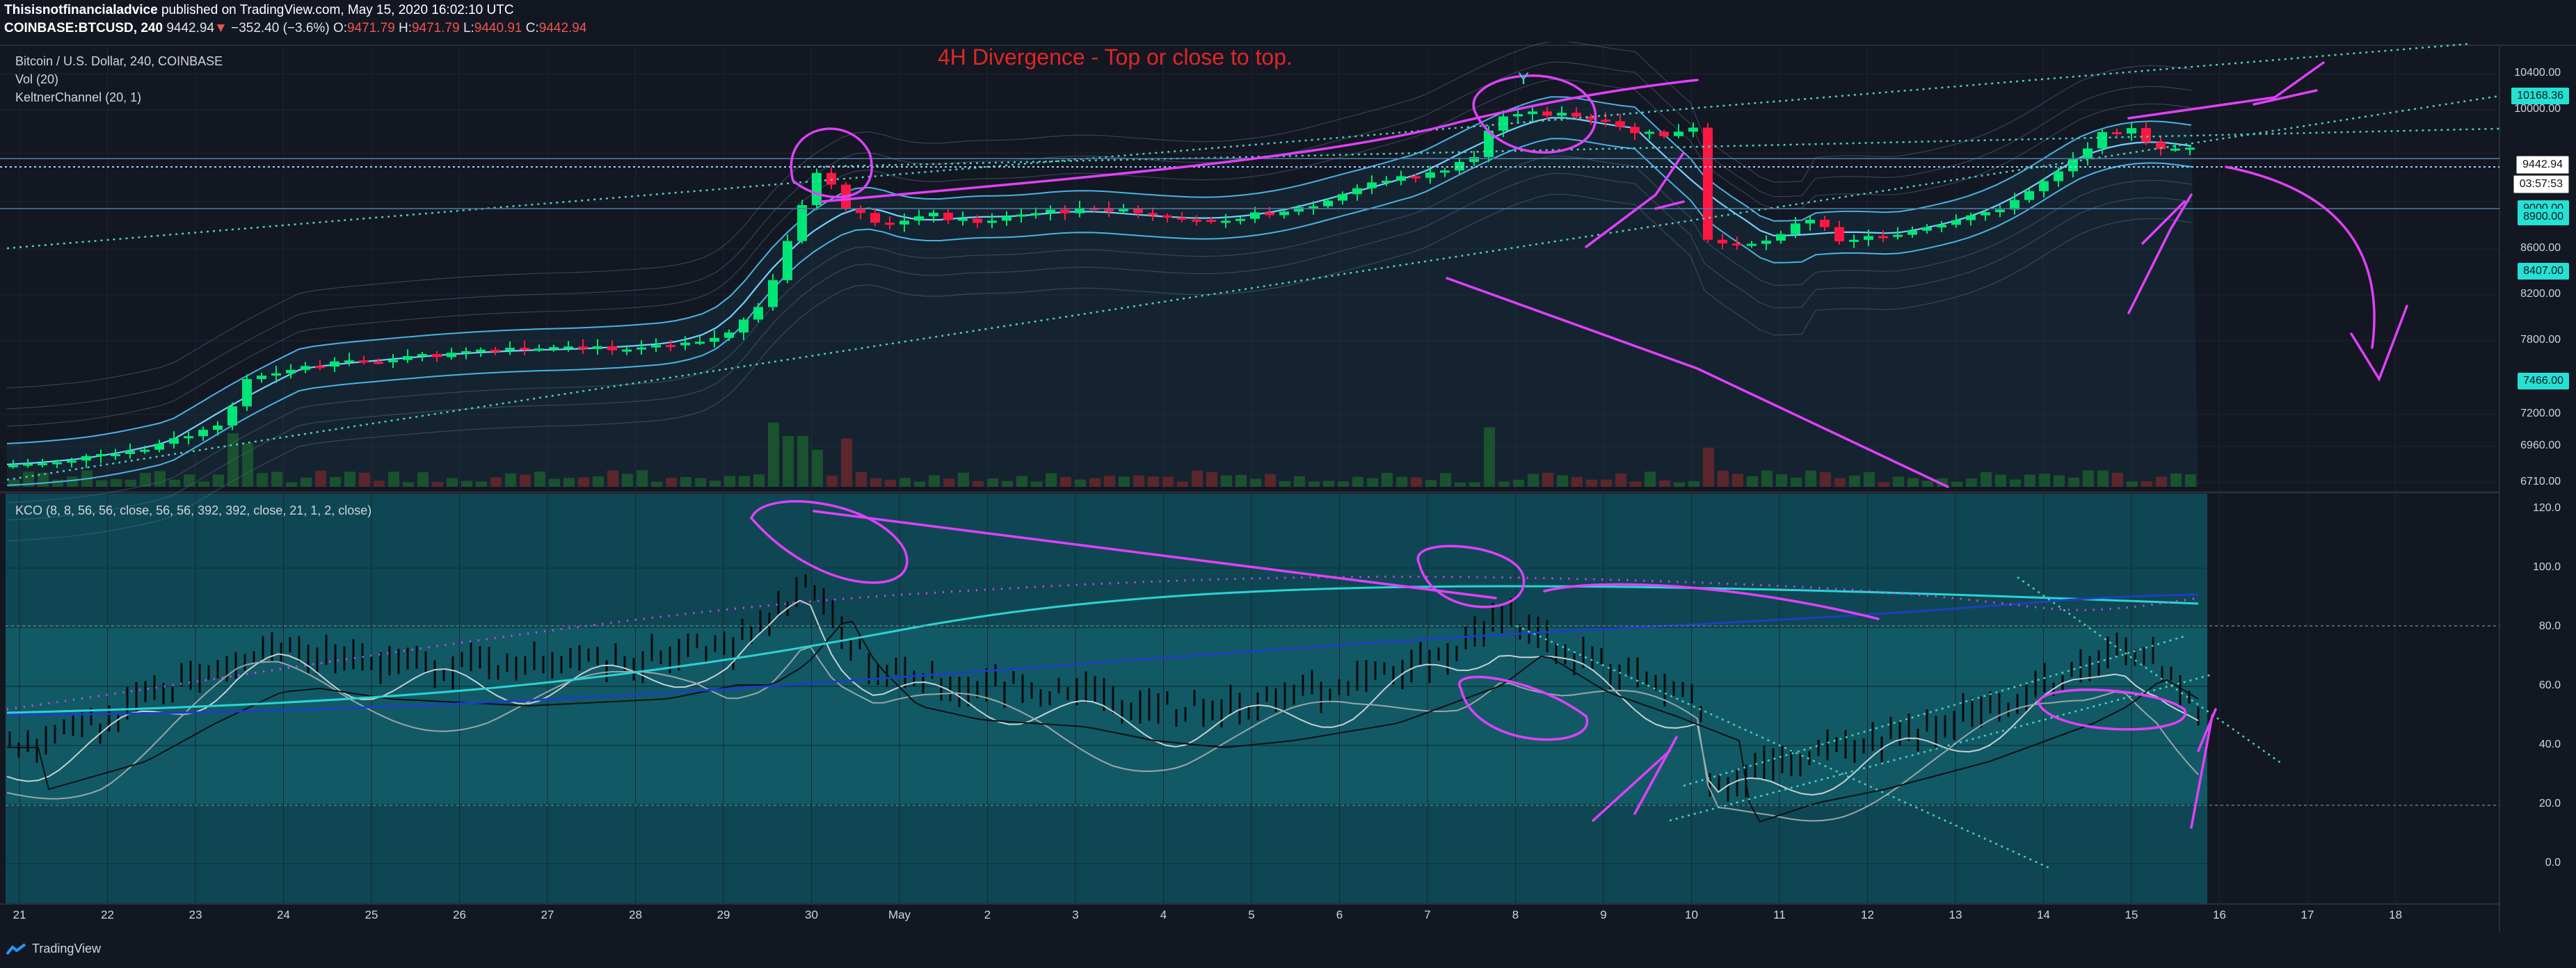 This screenshot has height=968, width=2576. Describe the element at coordinates (37, 79) in the screenshot. I see `volume-legend: Vol (20)` at that location.